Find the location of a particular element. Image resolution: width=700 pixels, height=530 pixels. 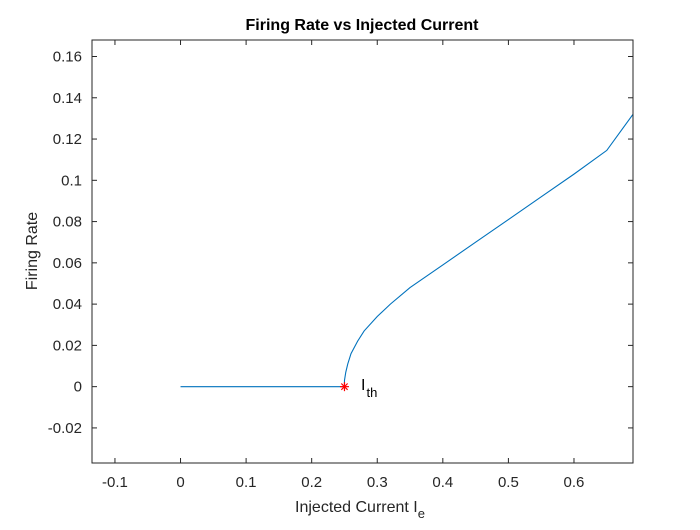

y-tick-label: -0.02 is located at coordinates (65, 428).